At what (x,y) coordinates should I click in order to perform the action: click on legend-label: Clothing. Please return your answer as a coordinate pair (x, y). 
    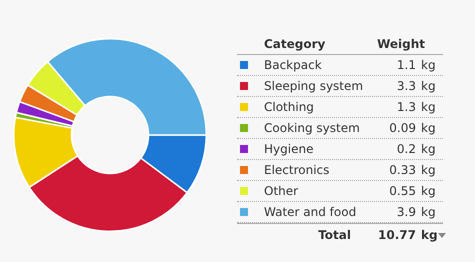
    Looking at the image, I should click on (289, 107).